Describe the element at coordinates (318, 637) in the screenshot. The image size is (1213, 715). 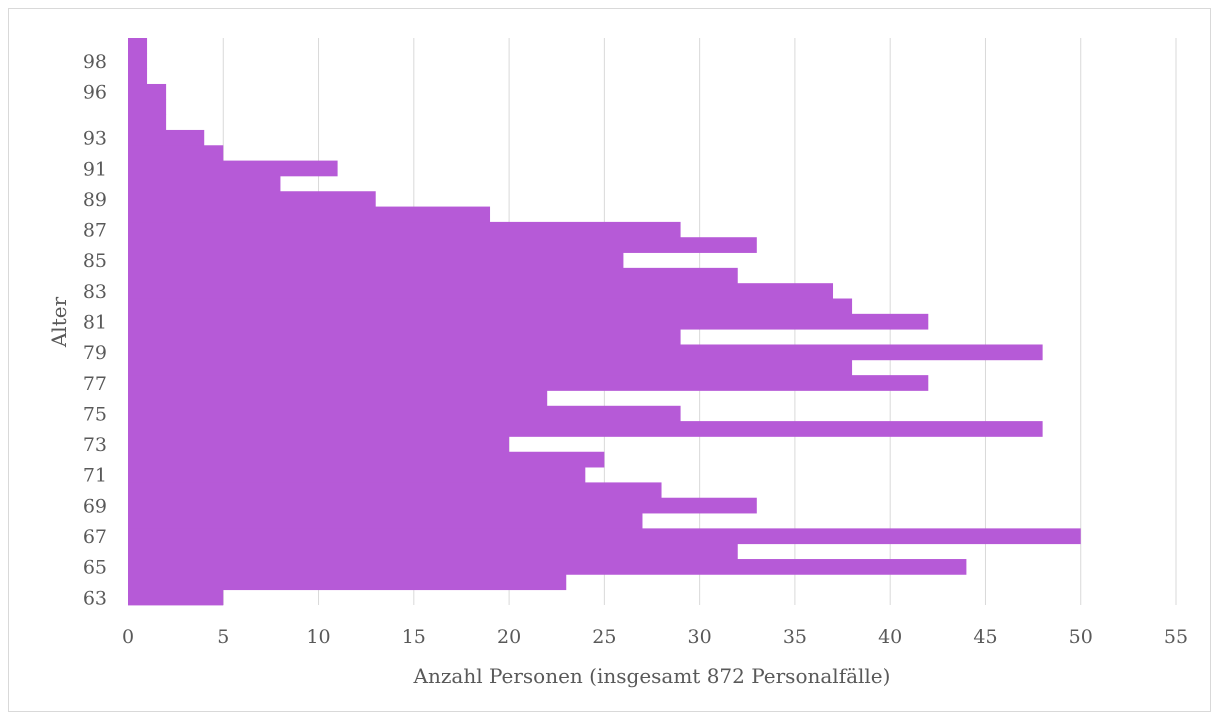
I see `x-tick-label: 10` at that location.